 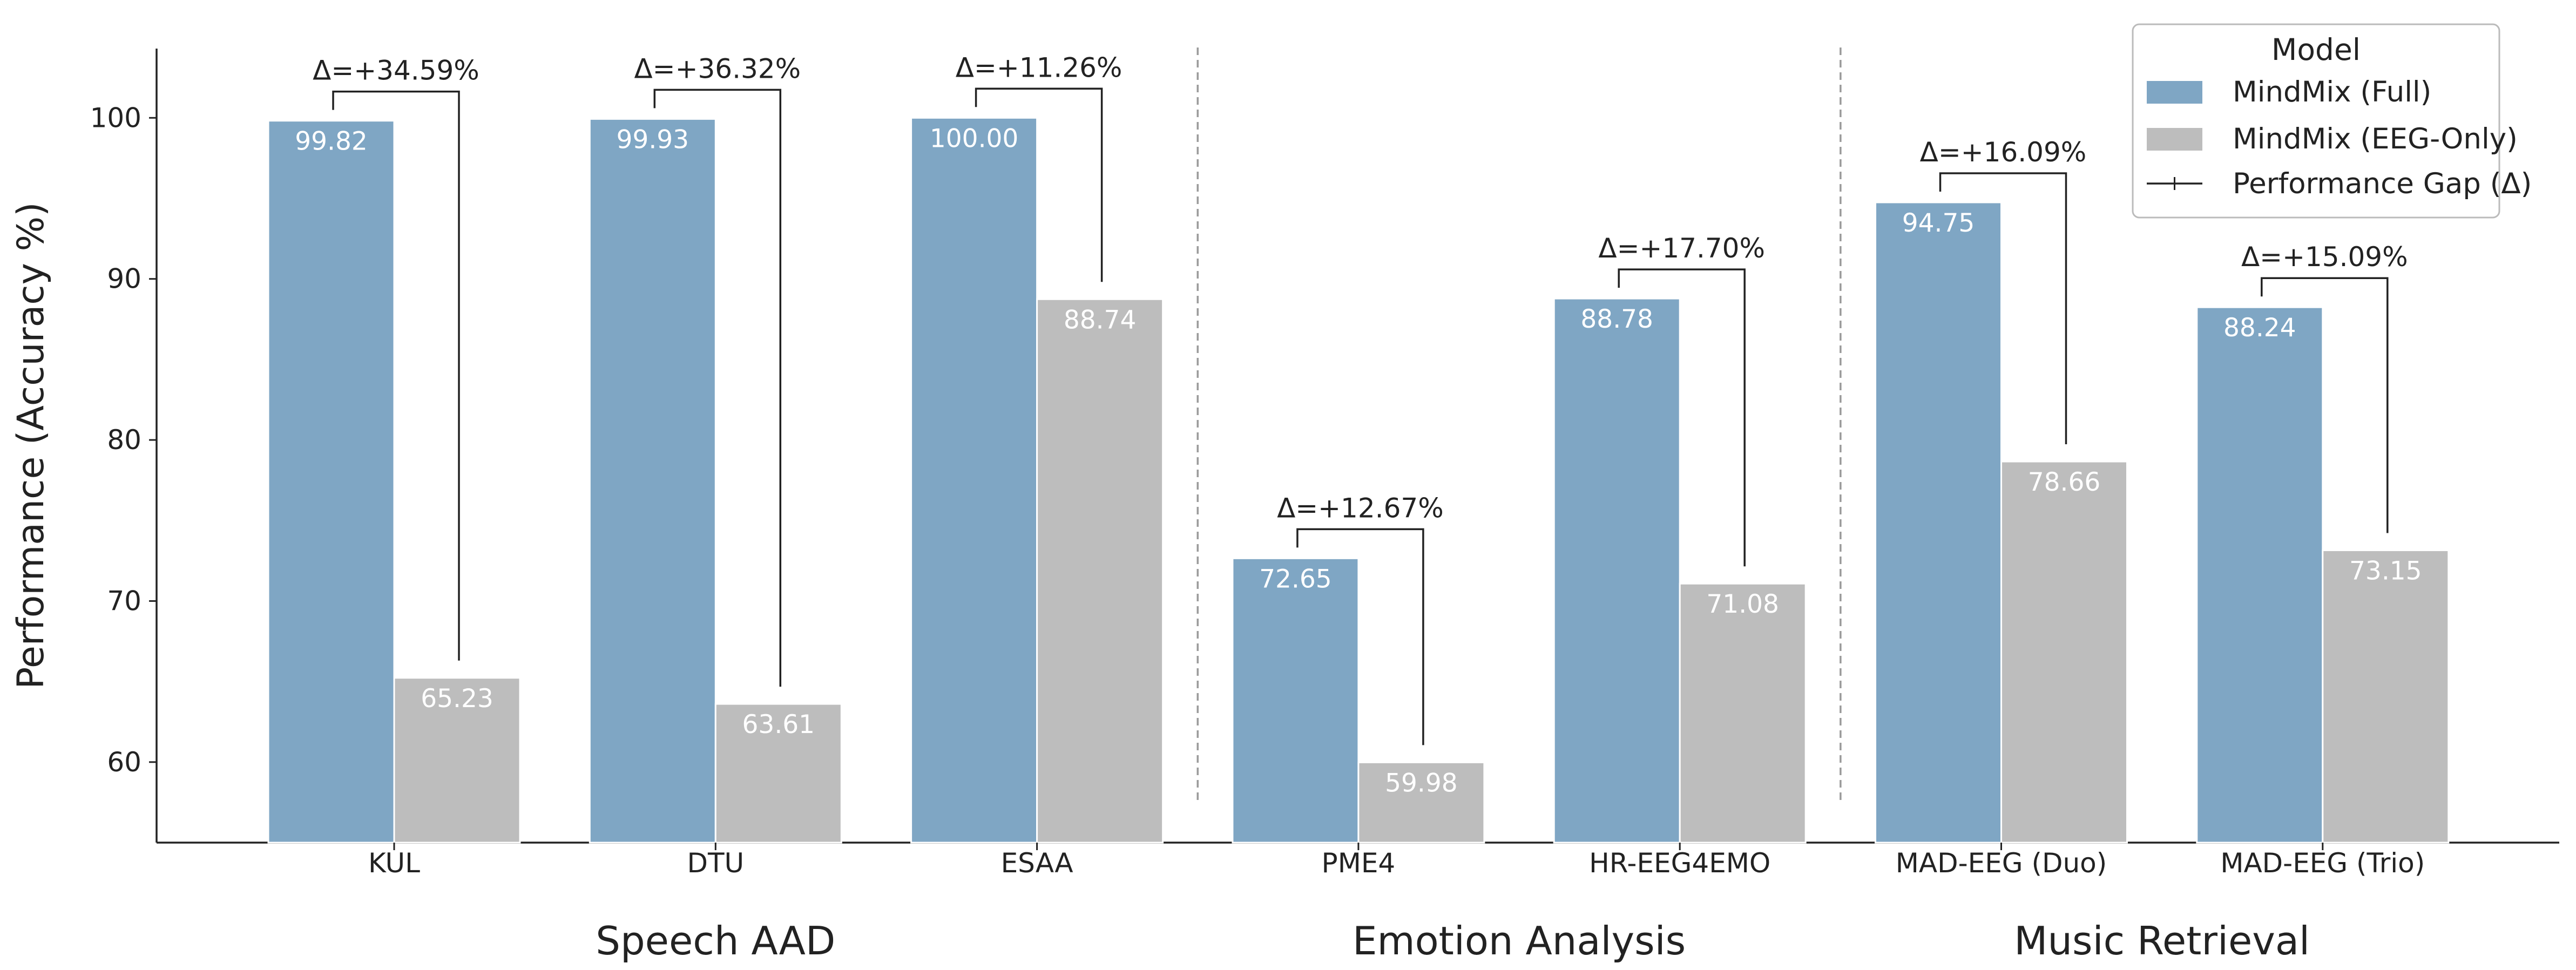 What do you see at coordinates (2002, 863) in the screenshot?
I see `x-tick-label: MAD-EEG (Duo)` at bounding box center [2002, 863].